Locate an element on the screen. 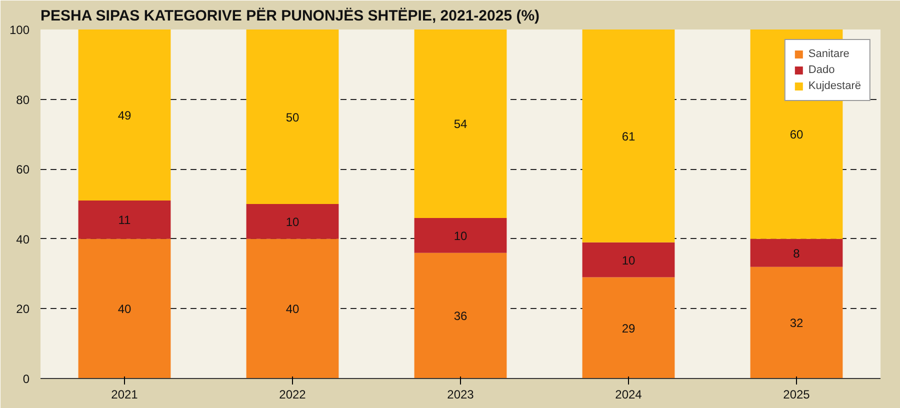 The width and height of the screenshot is (900, 408). data-label: 11 is located at coordinates (125, 220).